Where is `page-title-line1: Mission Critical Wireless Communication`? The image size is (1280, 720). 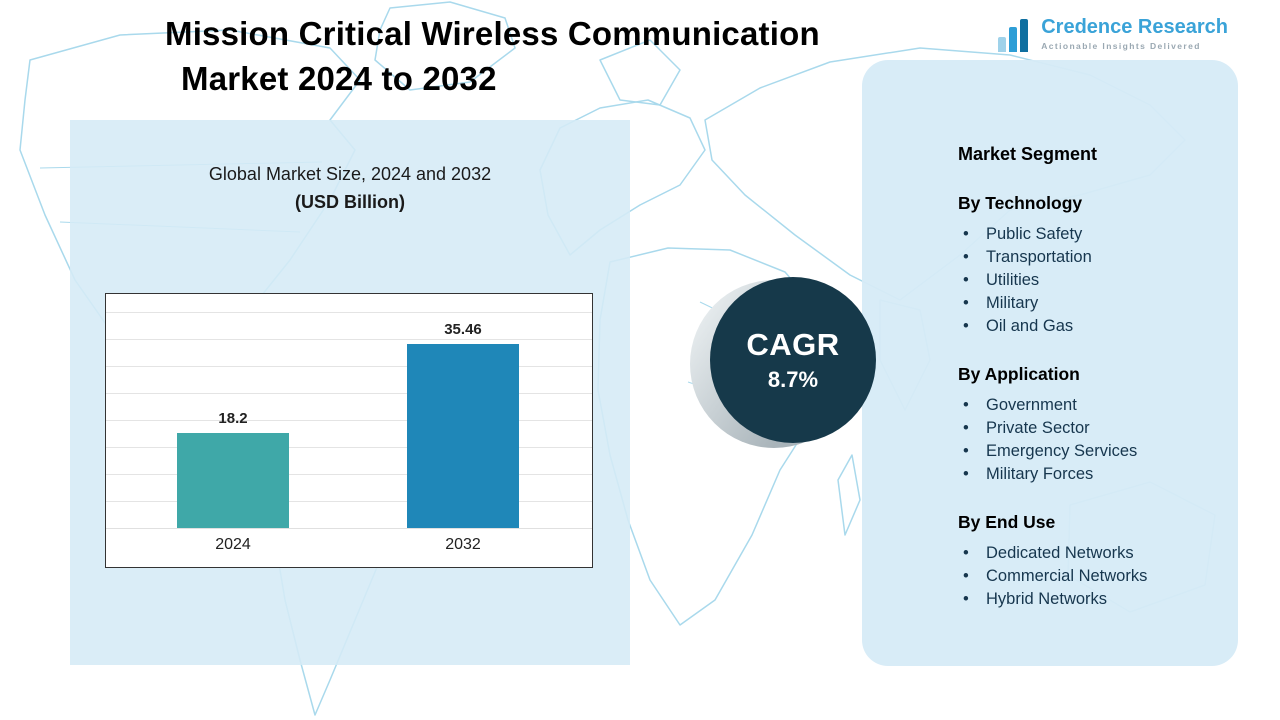
page-title-line1: Mission Critical Wireless Communication is located at coordinates (492, 33).